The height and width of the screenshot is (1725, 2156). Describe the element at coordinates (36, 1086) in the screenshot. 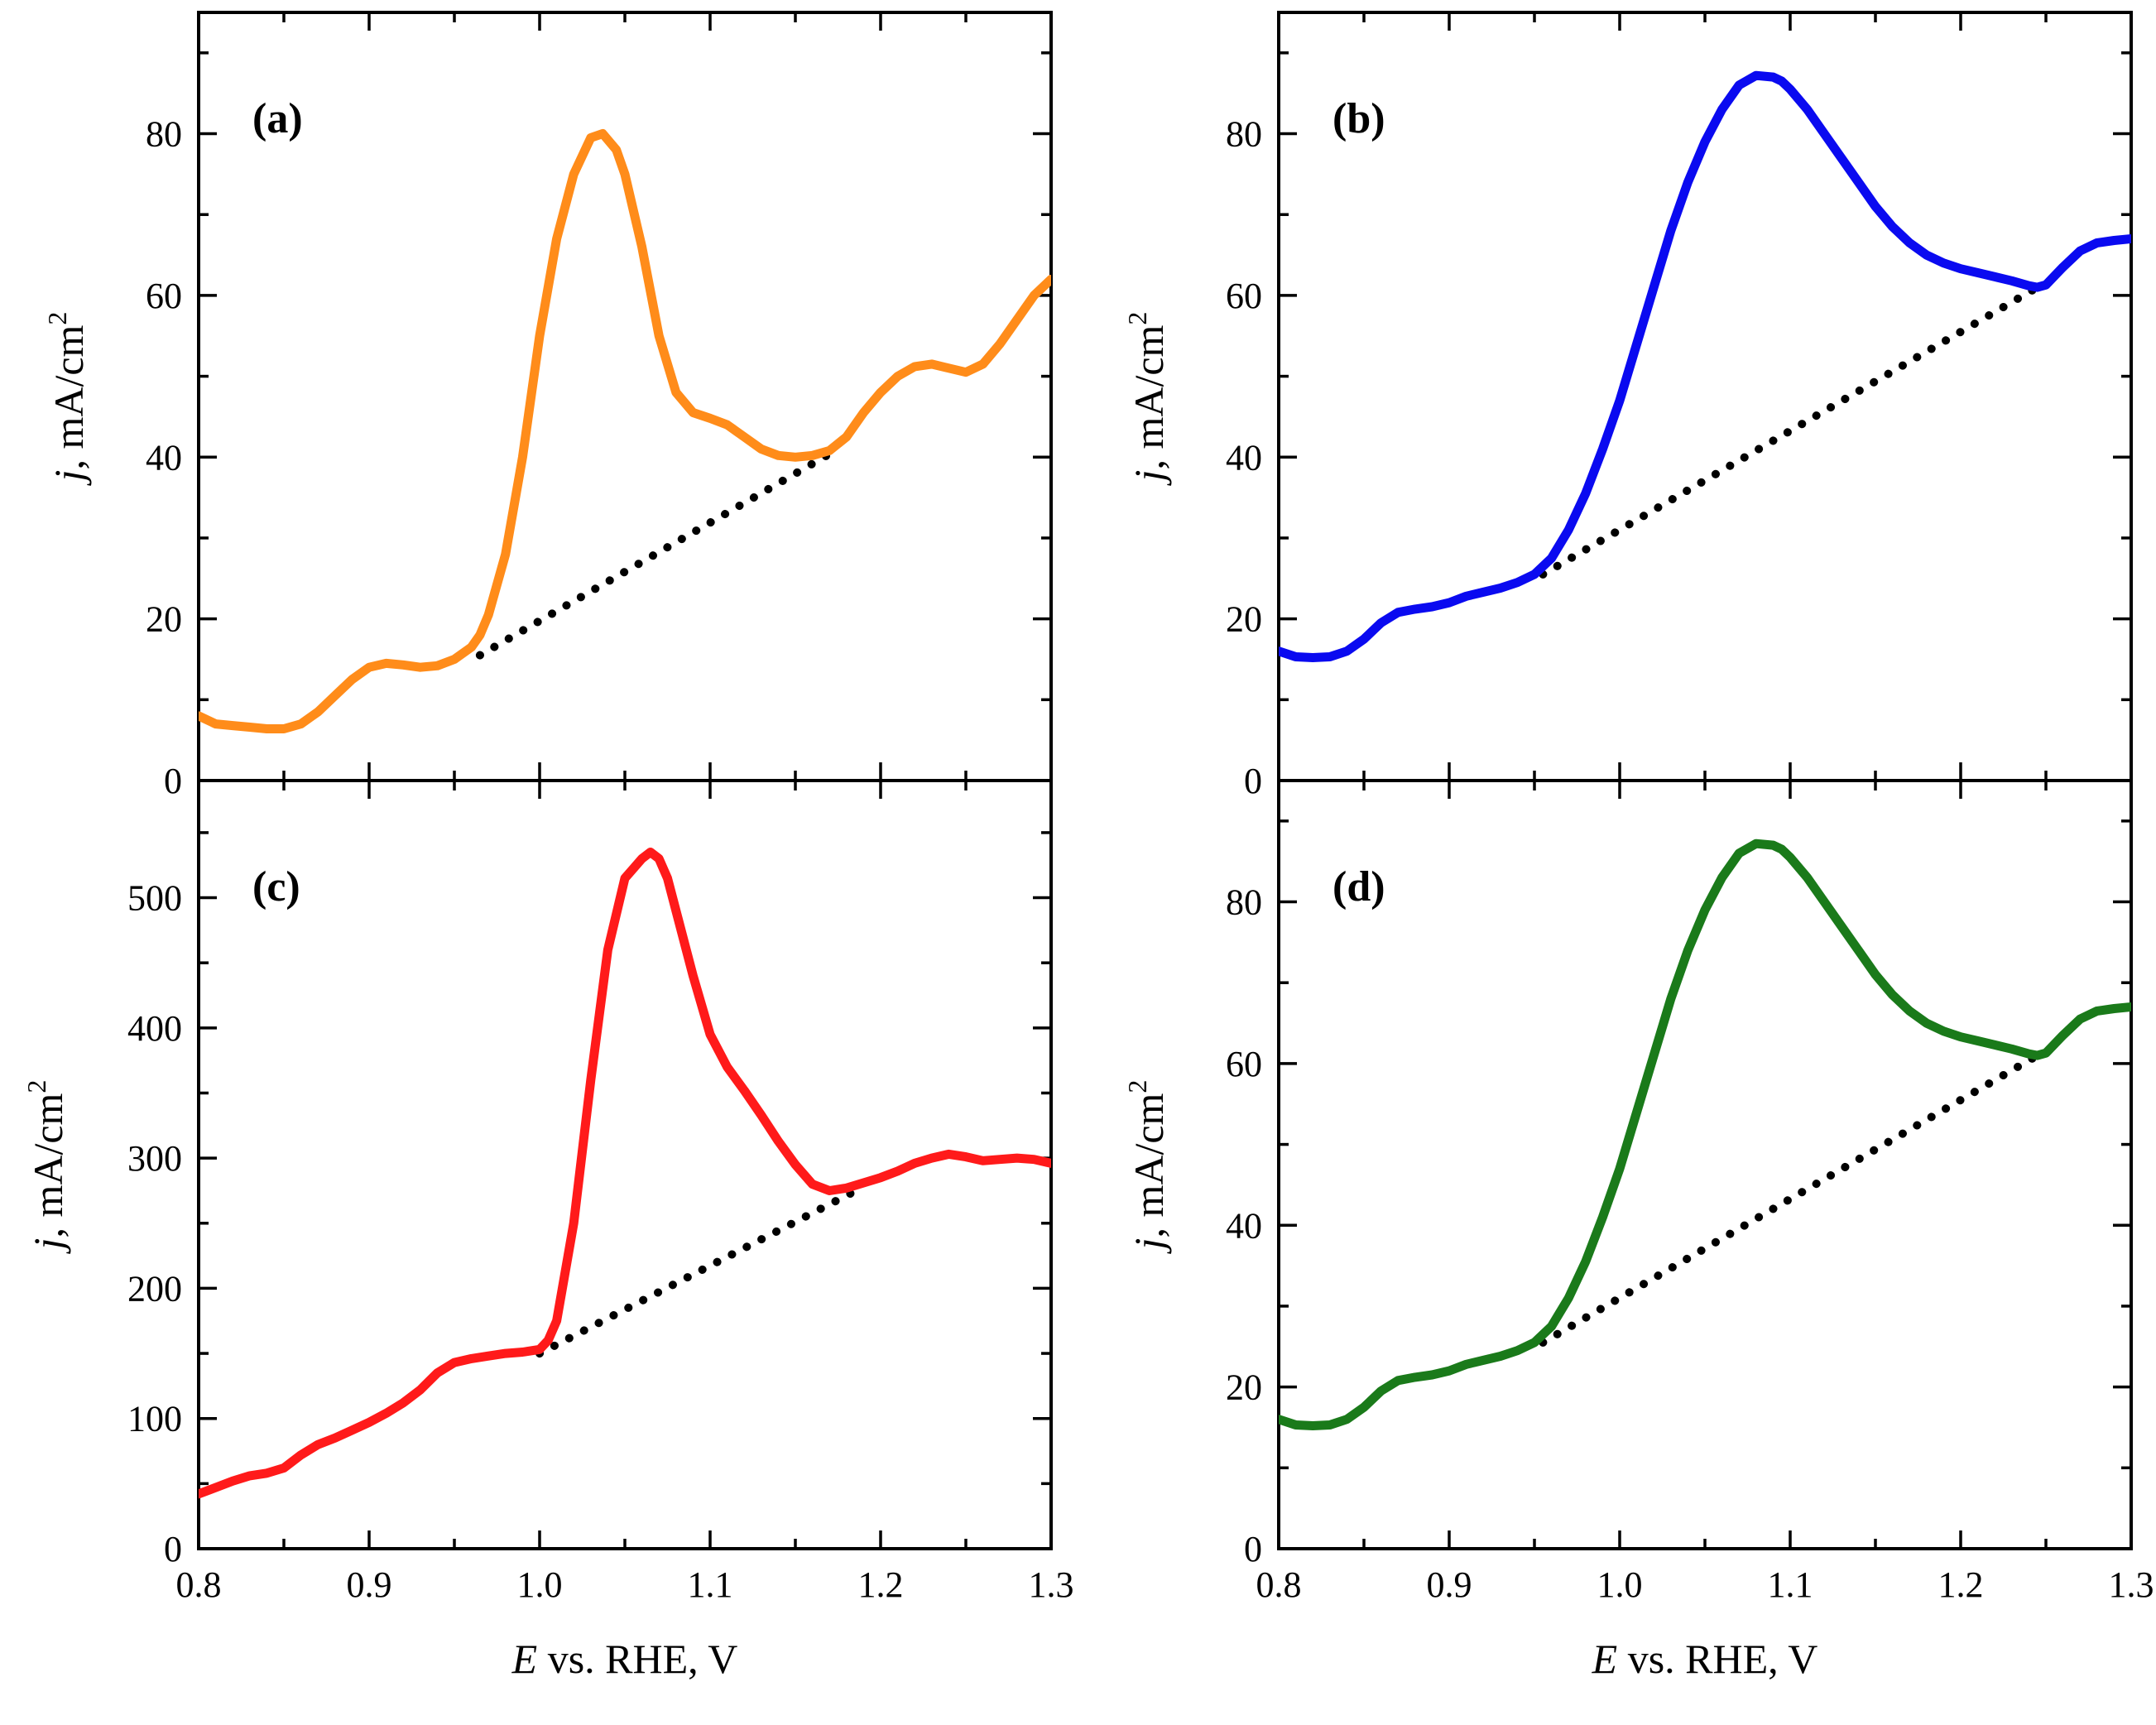

I see `y-axis-superscript-c: 2` at that location.